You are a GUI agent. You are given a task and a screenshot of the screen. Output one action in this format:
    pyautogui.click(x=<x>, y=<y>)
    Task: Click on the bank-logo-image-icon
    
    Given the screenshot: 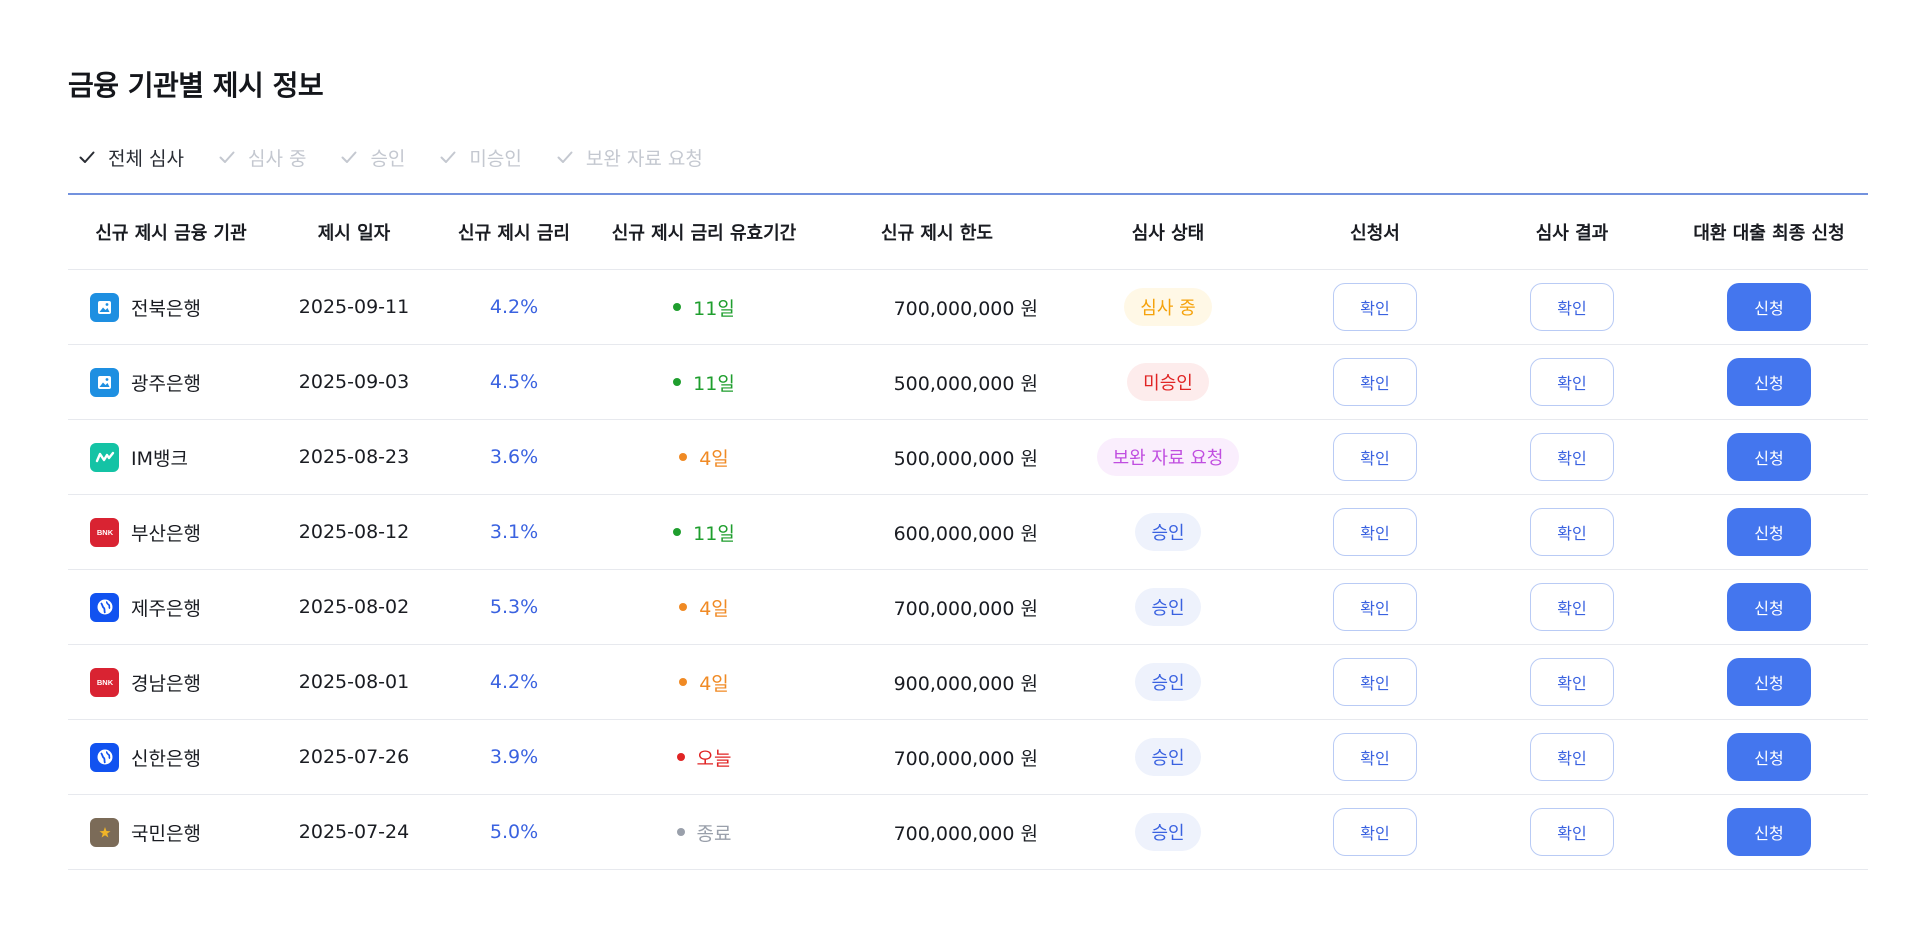 What is the action you would take?
    pyautogui.click(x=104, y=307)
    